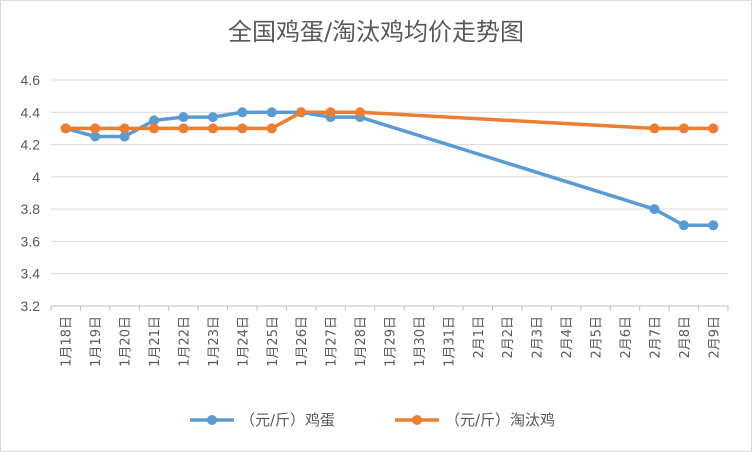 The height and width of the screenshot is (452, 752). Describe the element at coordinates (361, 341) in the screenshot. I see `x-tick-label: 1月28日` at that location.